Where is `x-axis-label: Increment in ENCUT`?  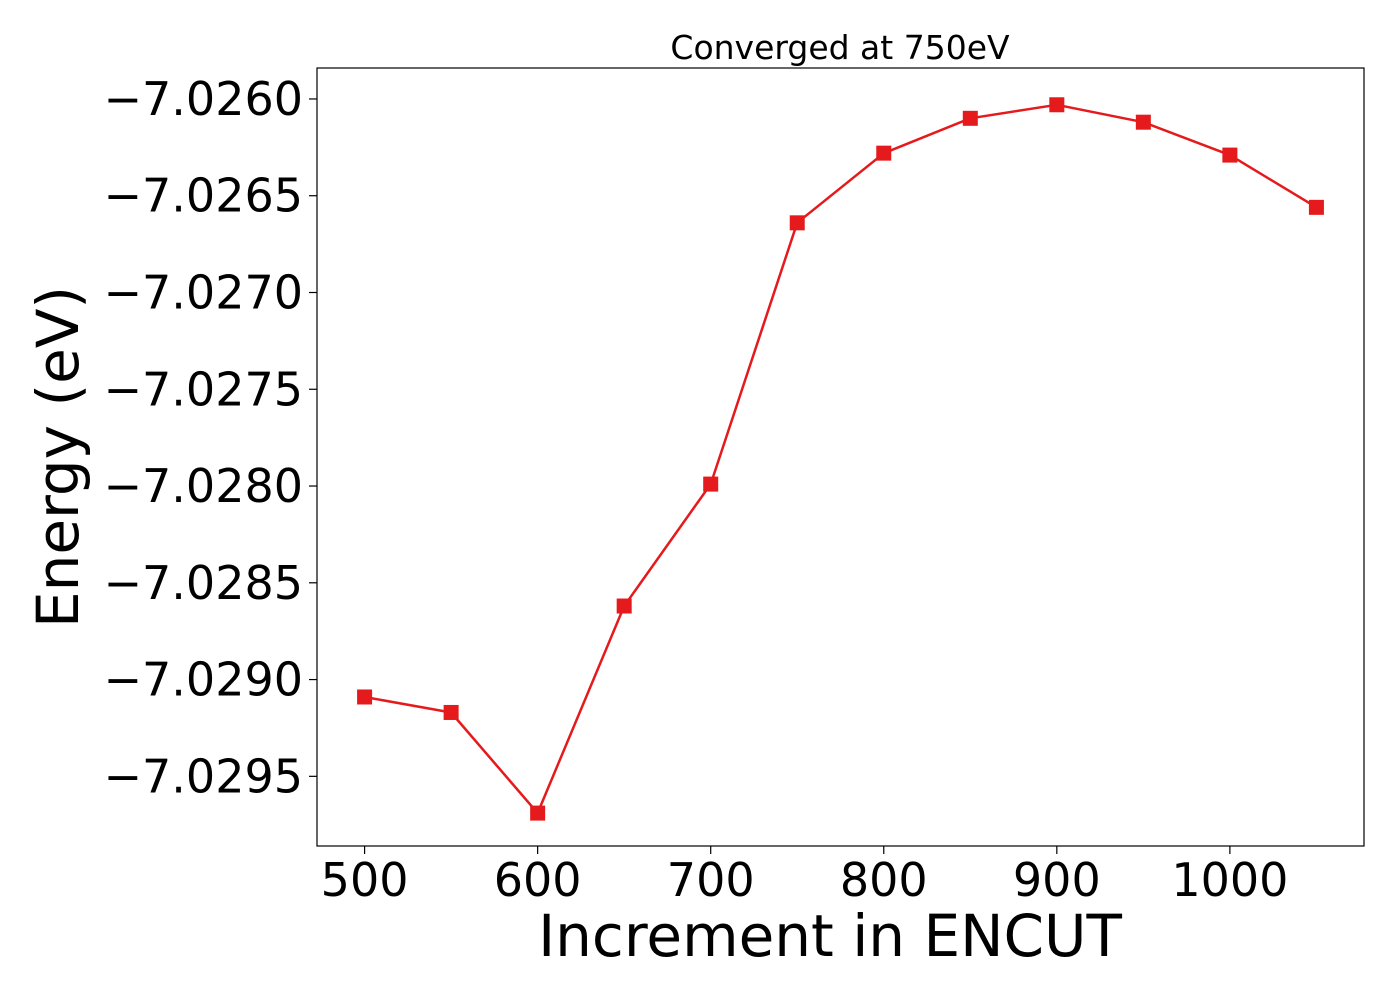 x-axis-label: Increment in ENCUT is located at coordinates (830, 936).